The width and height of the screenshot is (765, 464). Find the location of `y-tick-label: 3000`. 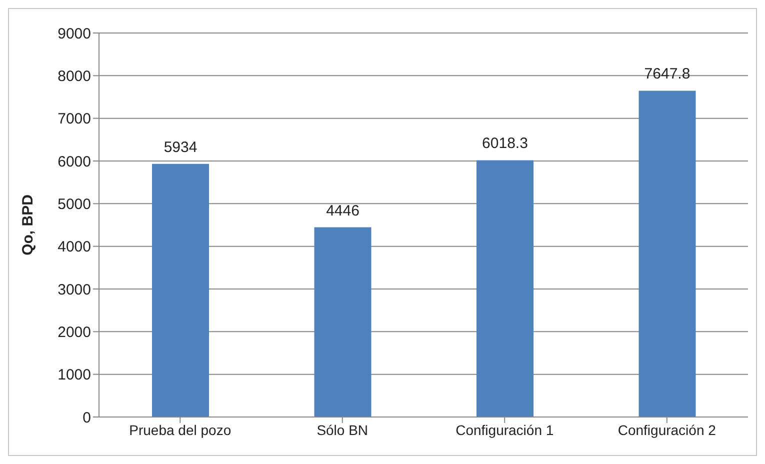

y-tick-label: 3000 is located at coordinates (74, 289).